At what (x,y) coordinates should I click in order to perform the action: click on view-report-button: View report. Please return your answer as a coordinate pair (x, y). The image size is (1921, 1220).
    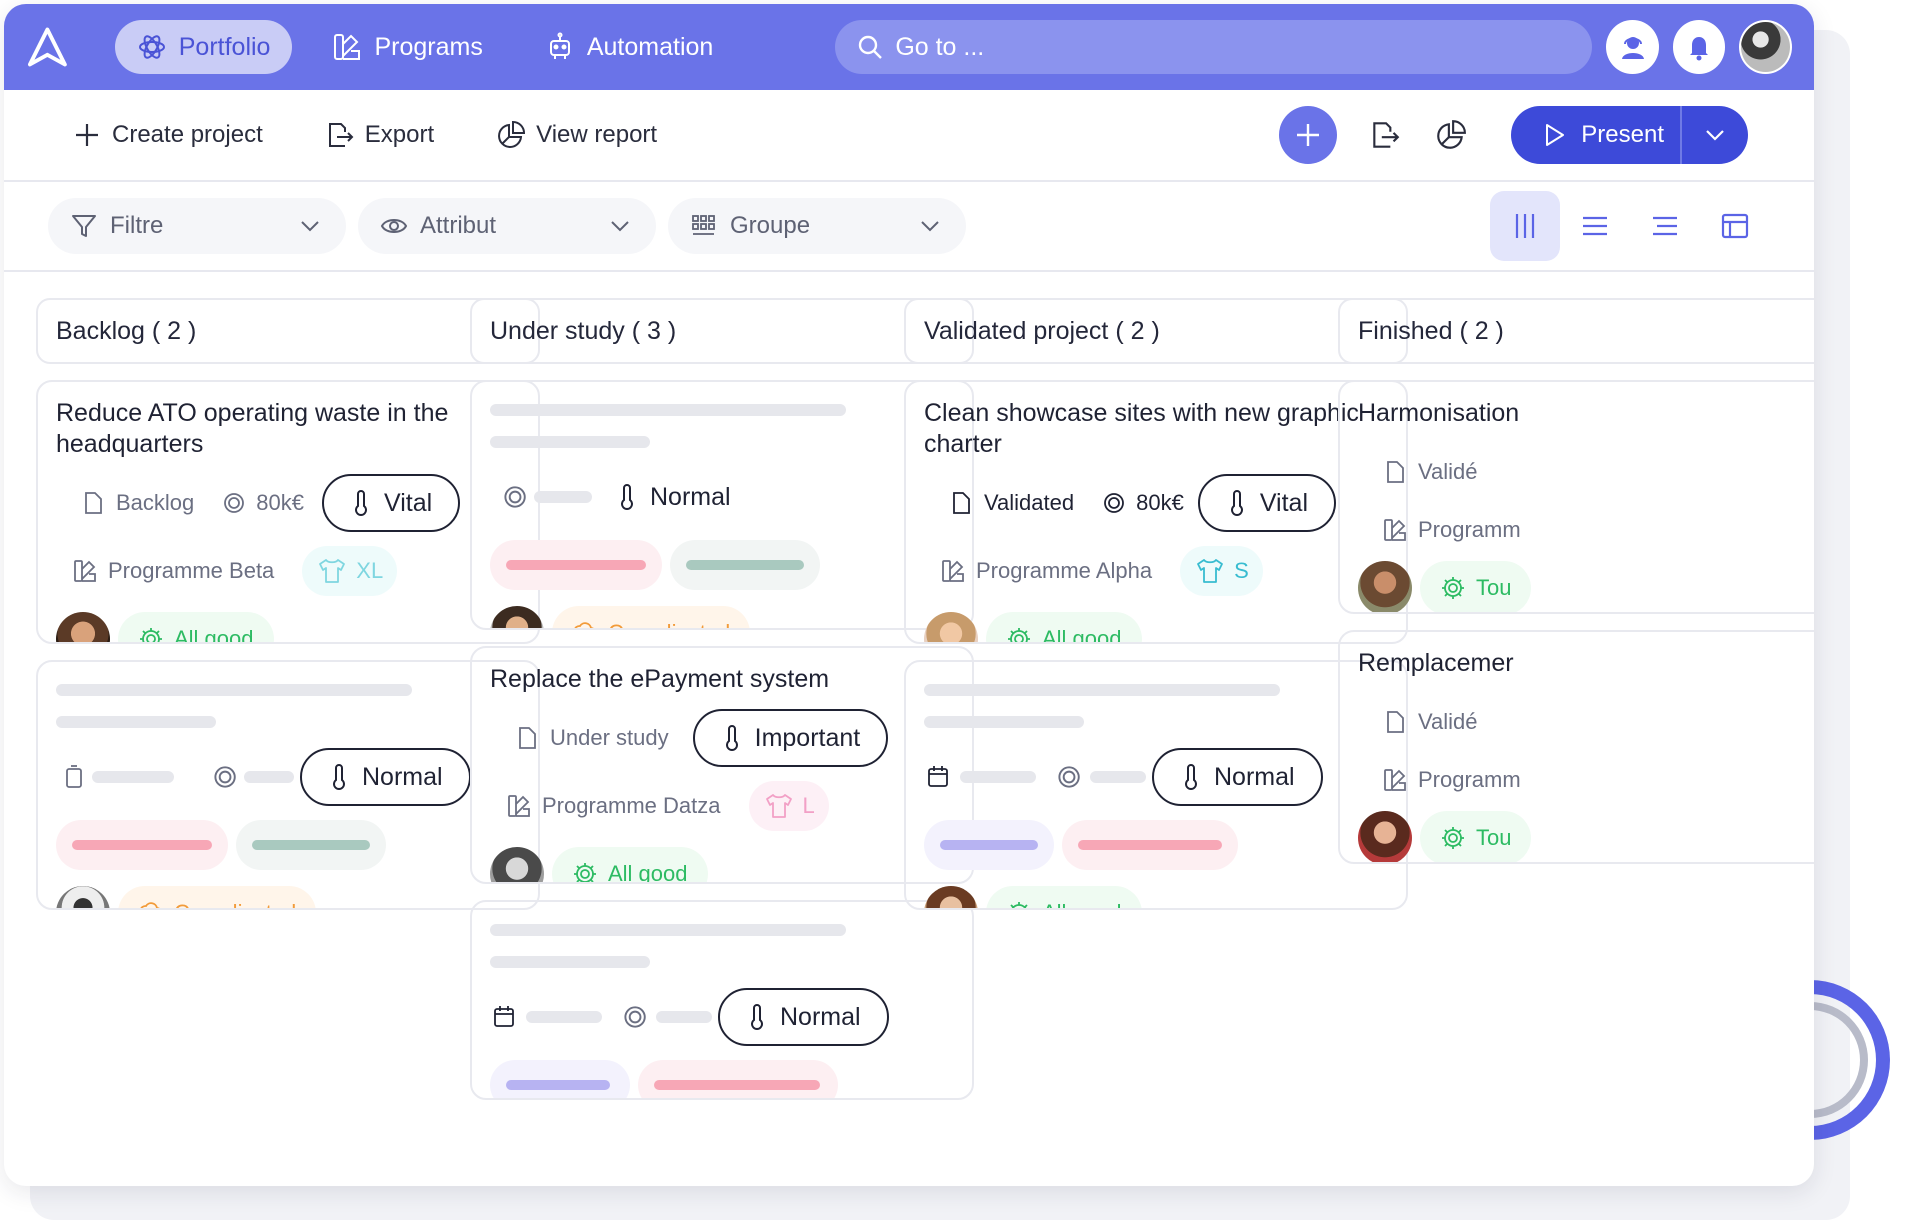
    Looking at the image, I should click on (576, 135).